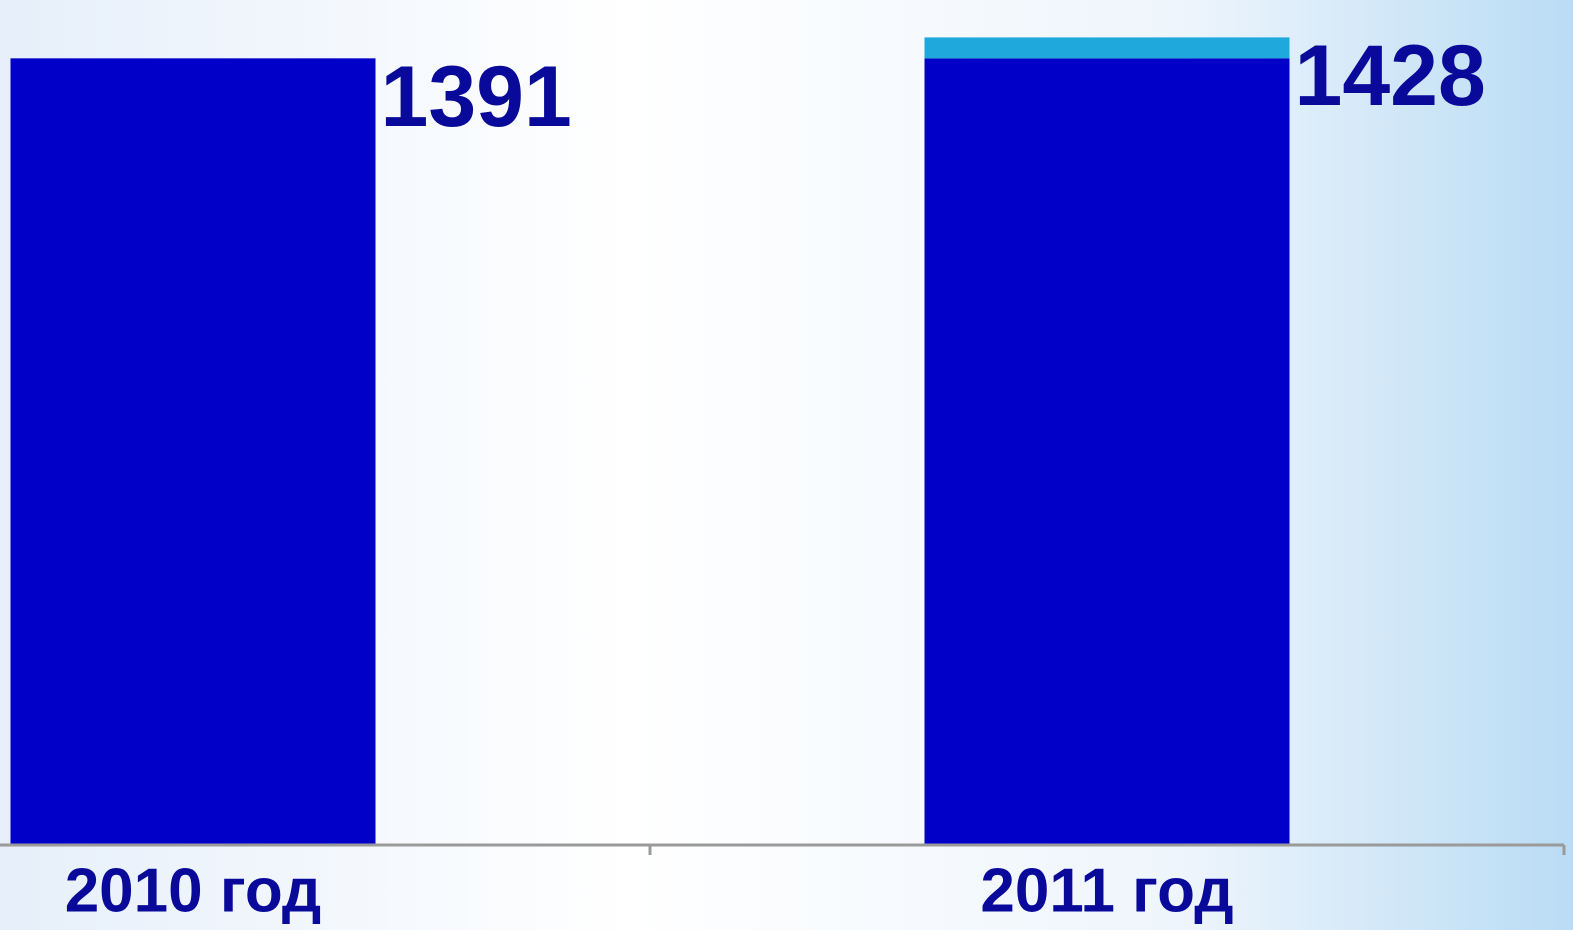 Image resolution: width=1573 pixels, height=930 pixels. What do you see at coordinates (1390, 76) in the screenshot?
I see `total-label: 1428` at bounding box center [1390, 76].